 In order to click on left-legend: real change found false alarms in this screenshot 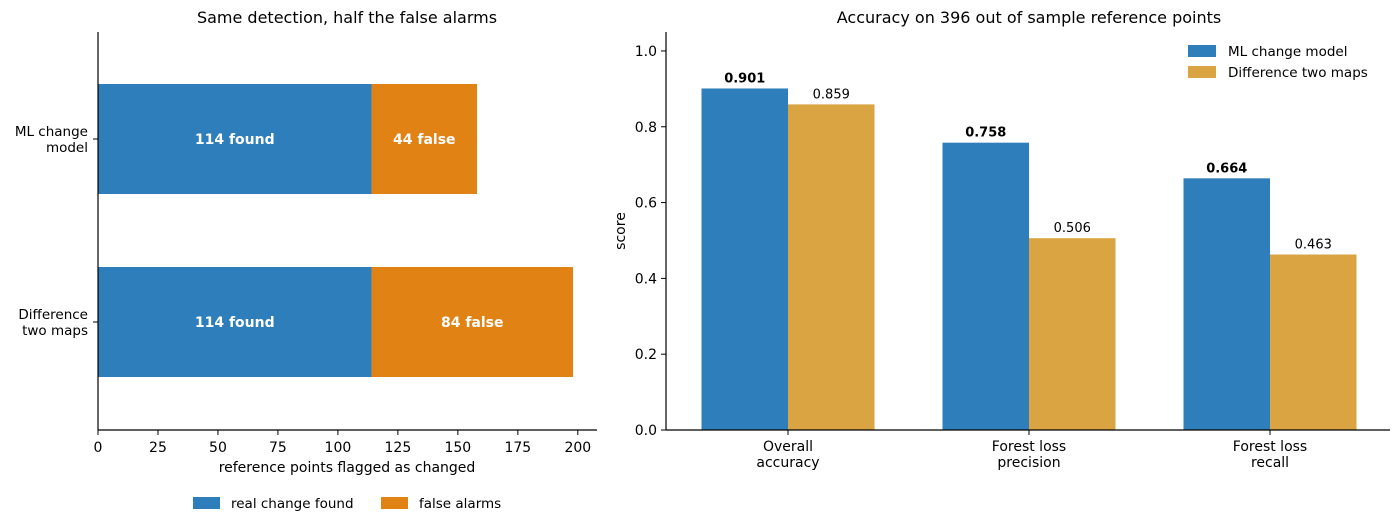, I will do `click(347, 504)`.